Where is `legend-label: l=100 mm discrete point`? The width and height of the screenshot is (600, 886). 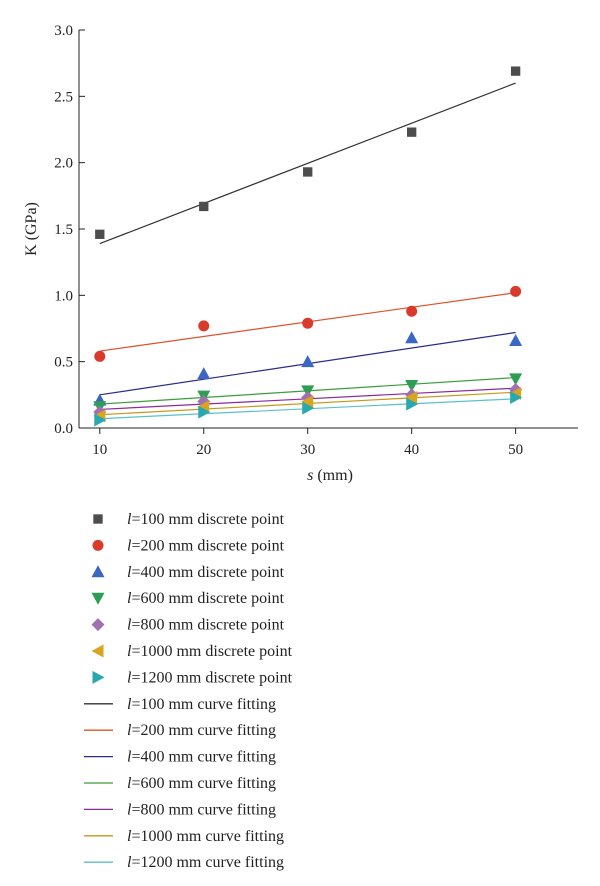 legend-label: l=100 mm discrete point is located at coordinates (206, 519).